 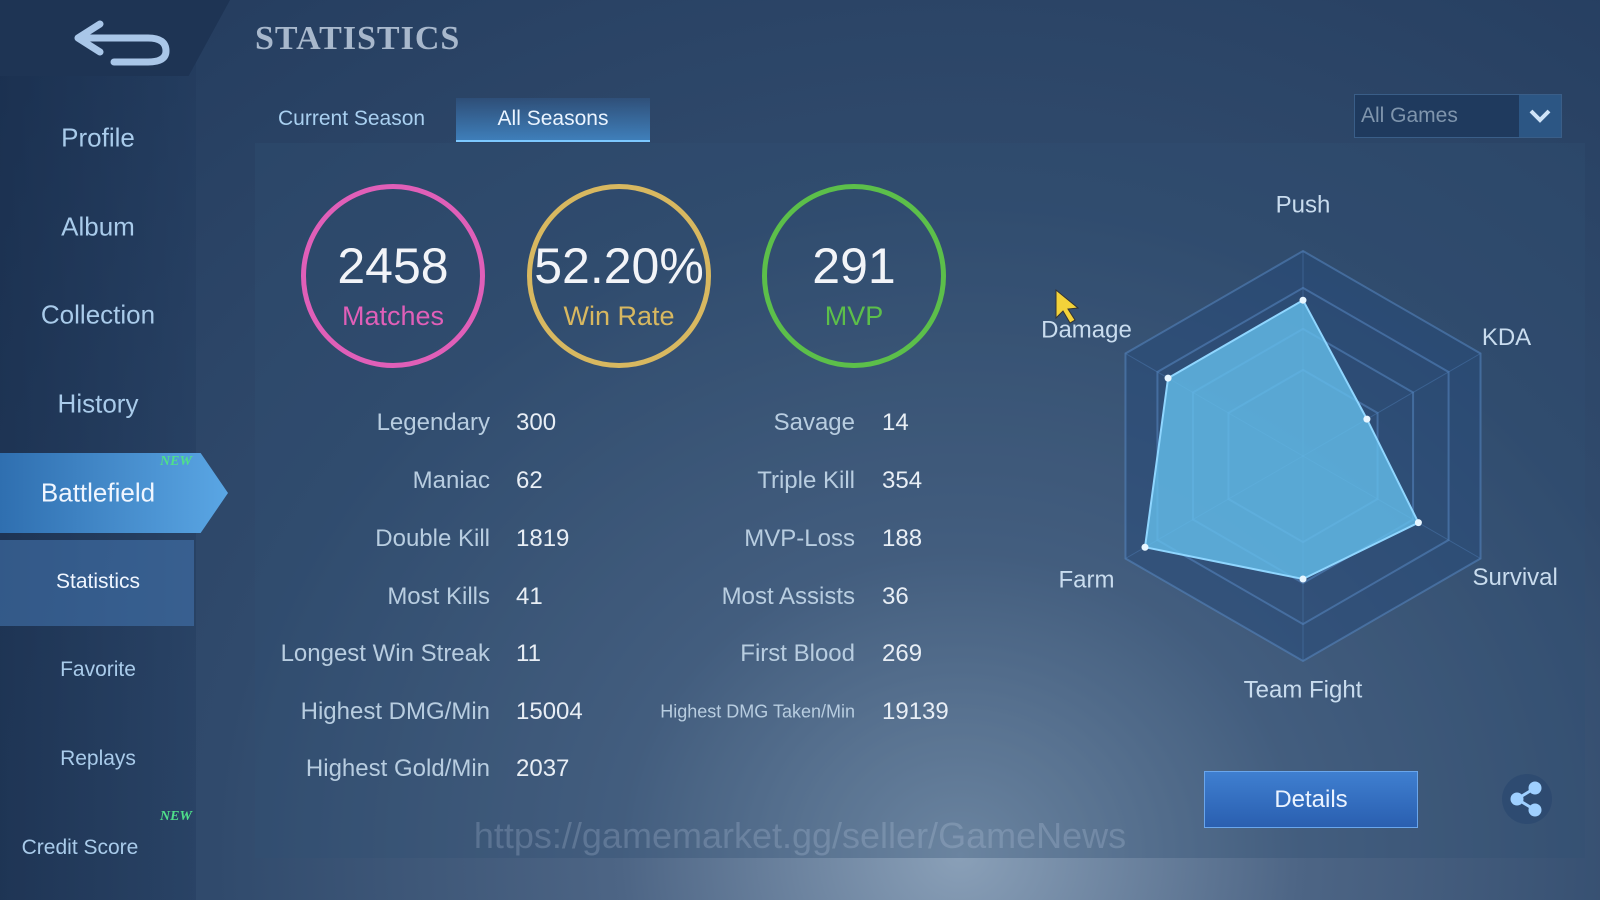 I want to click on sidebar-item: Profile, so click(x=98, y=137).